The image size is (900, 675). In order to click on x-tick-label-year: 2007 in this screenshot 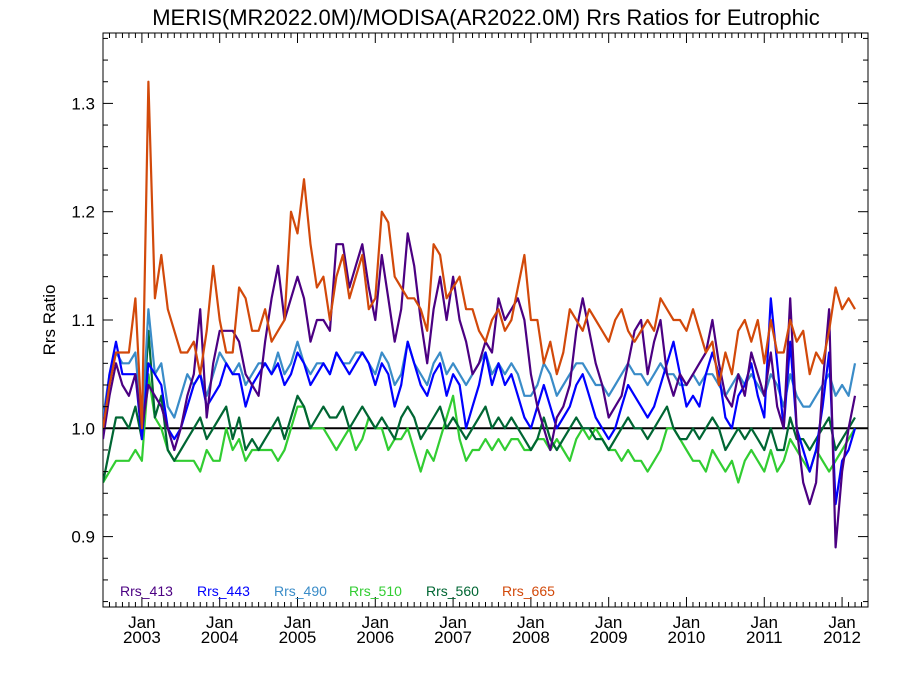, I will do `click(453, 637)`.